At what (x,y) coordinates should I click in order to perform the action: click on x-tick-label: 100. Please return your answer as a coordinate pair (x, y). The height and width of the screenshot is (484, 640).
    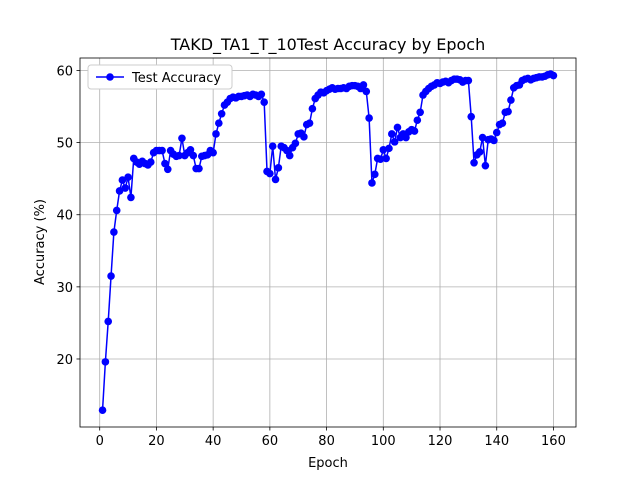
    Looking at the image, I should click on (383, 441).